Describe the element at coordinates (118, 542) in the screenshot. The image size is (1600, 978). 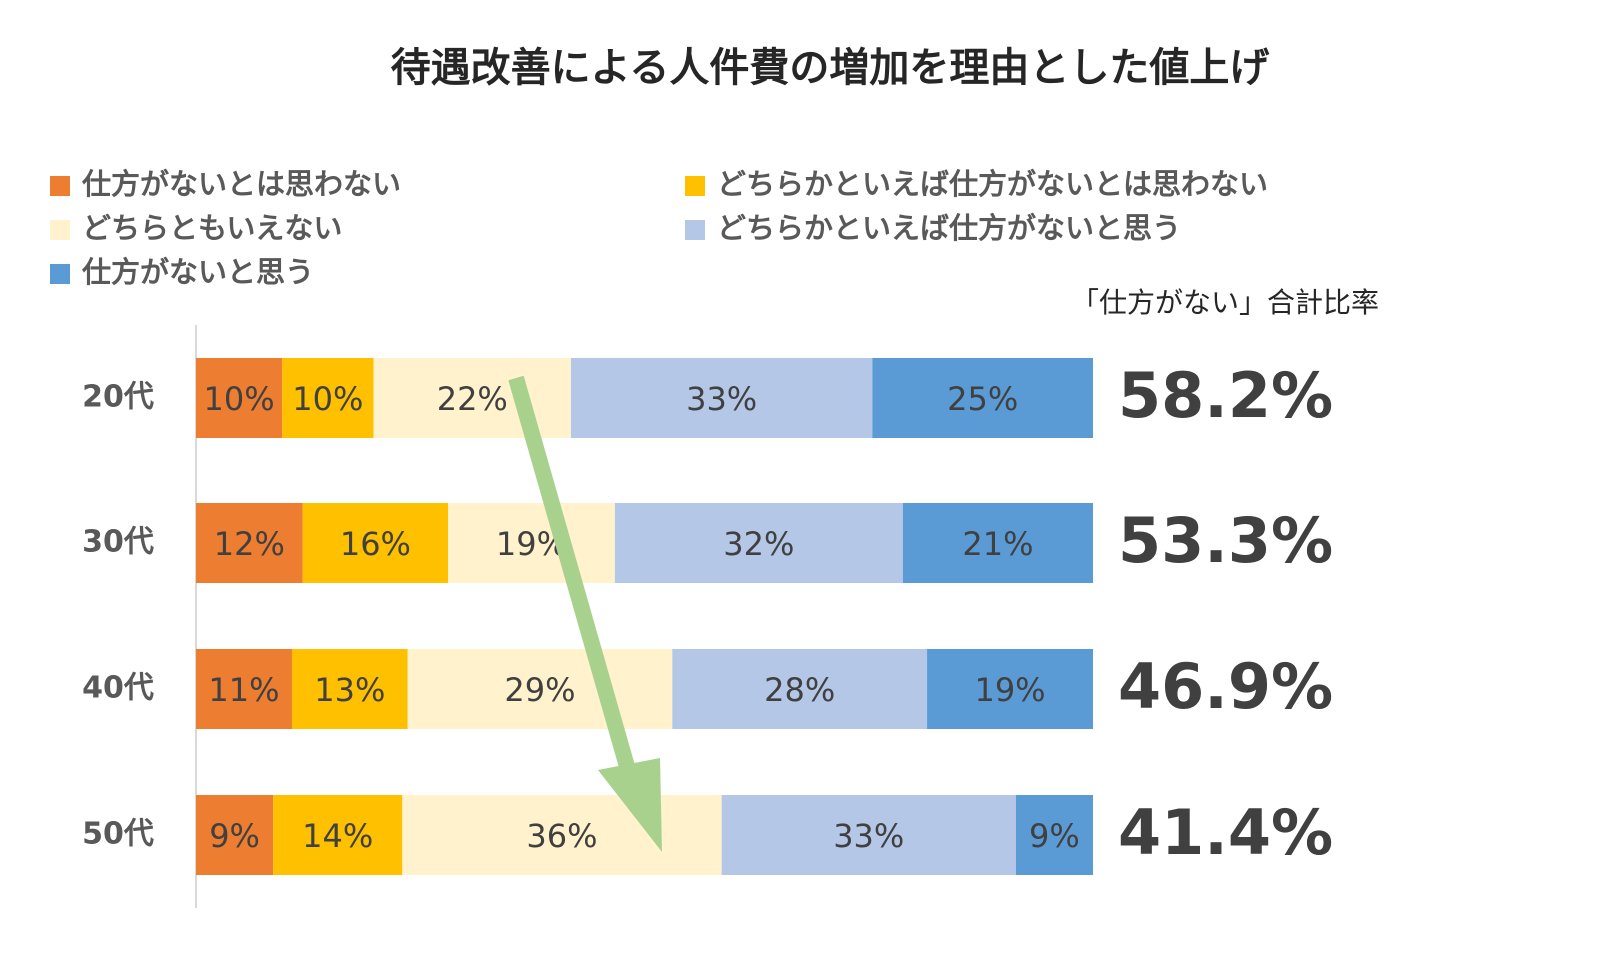
I see `category-label: 30代` at that location.